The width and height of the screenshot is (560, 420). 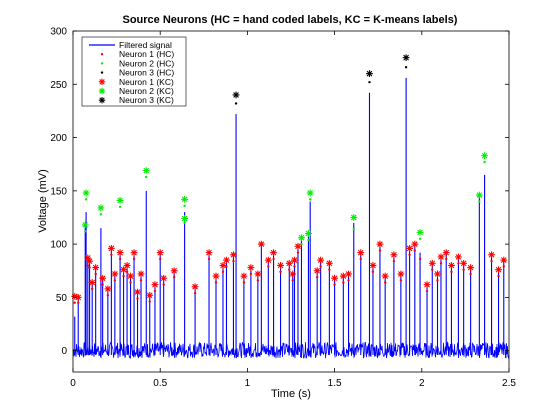 I want to click on x-axis-label: Time (s), so click(x=291, y=394).